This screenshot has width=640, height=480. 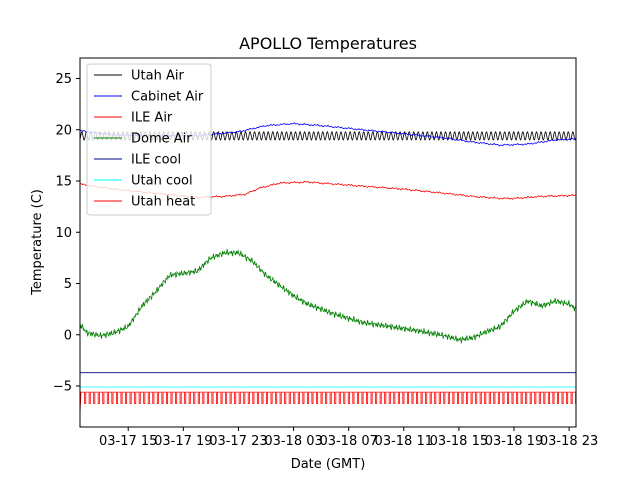 I want to click on y-tick-label: 5, so click(x=68, y=284).